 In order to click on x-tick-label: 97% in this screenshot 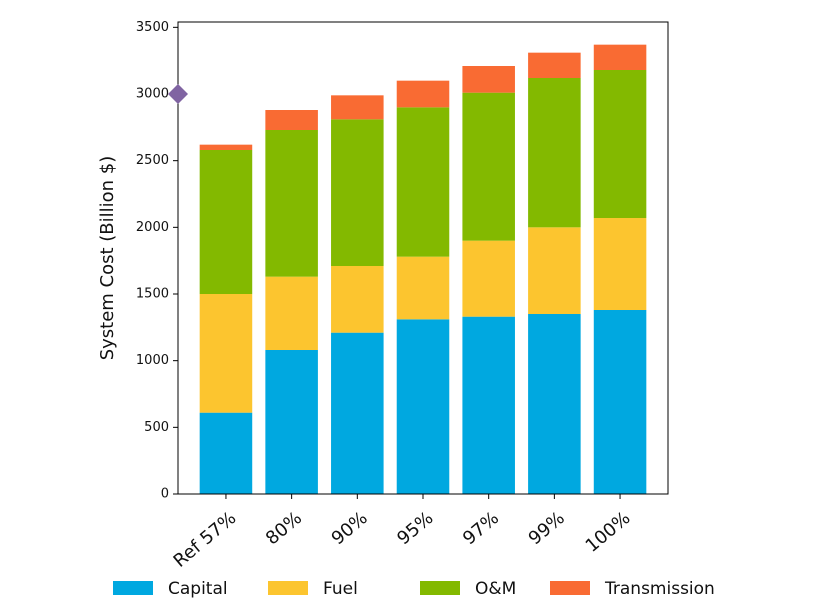, I will do `click(481, 529)`.